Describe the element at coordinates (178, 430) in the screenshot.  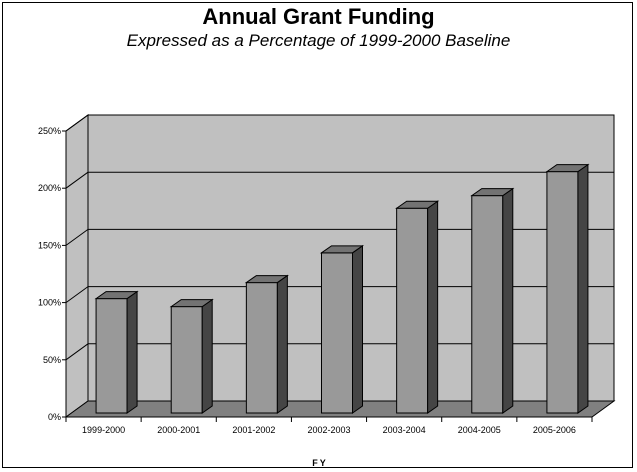
I see `x-tick-label: 2000-2001` at that location.